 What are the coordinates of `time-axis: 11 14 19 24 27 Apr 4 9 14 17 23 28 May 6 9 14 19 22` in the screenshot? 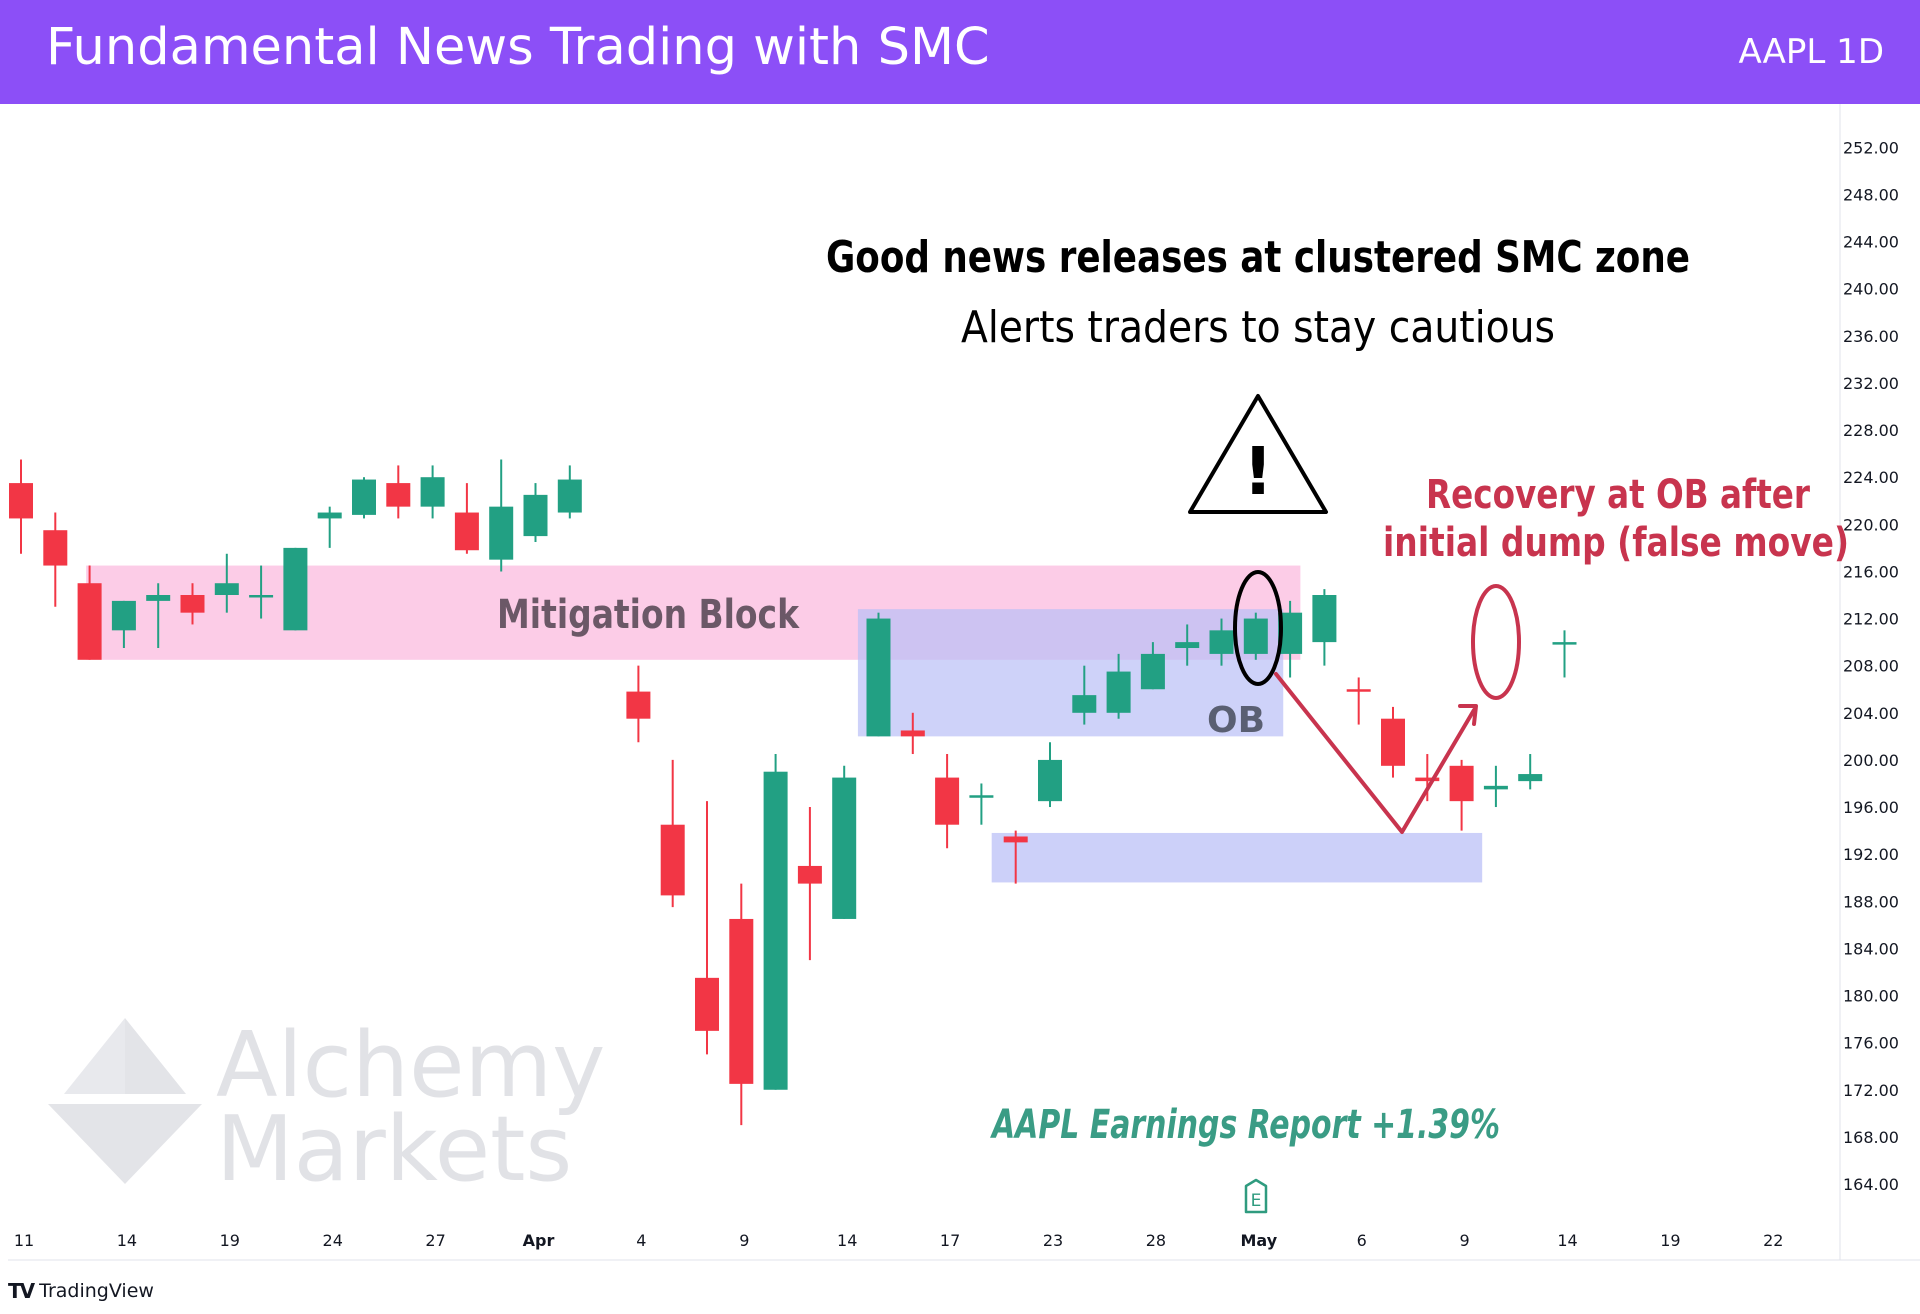 It's located at (899, 1240).